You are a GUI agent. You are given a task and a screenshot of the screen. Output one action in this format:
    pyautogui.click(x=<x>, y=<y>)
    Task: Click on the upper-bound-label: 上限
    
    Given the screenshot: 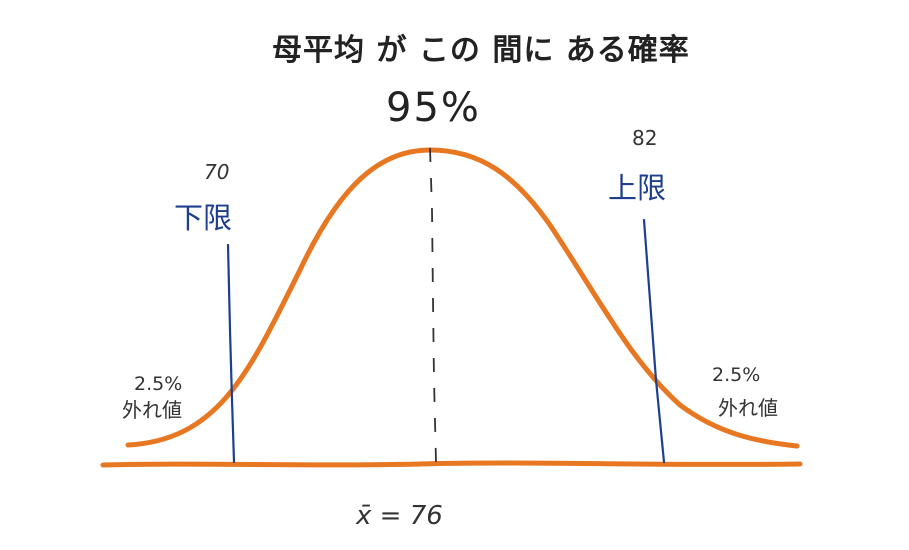 What is the action you would take?
    pyautogui.click(x=637, y=188)
    